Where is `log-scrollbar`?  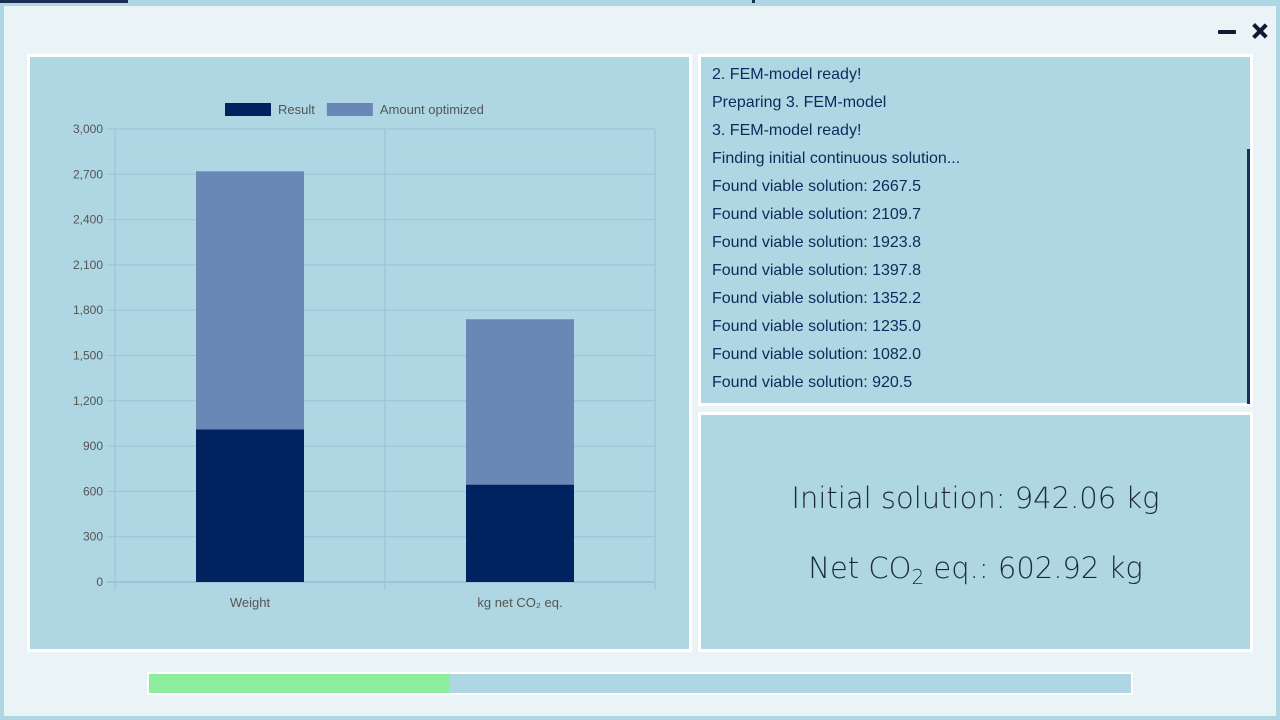
log-scrollbar is located at coordinates (1248, 276).